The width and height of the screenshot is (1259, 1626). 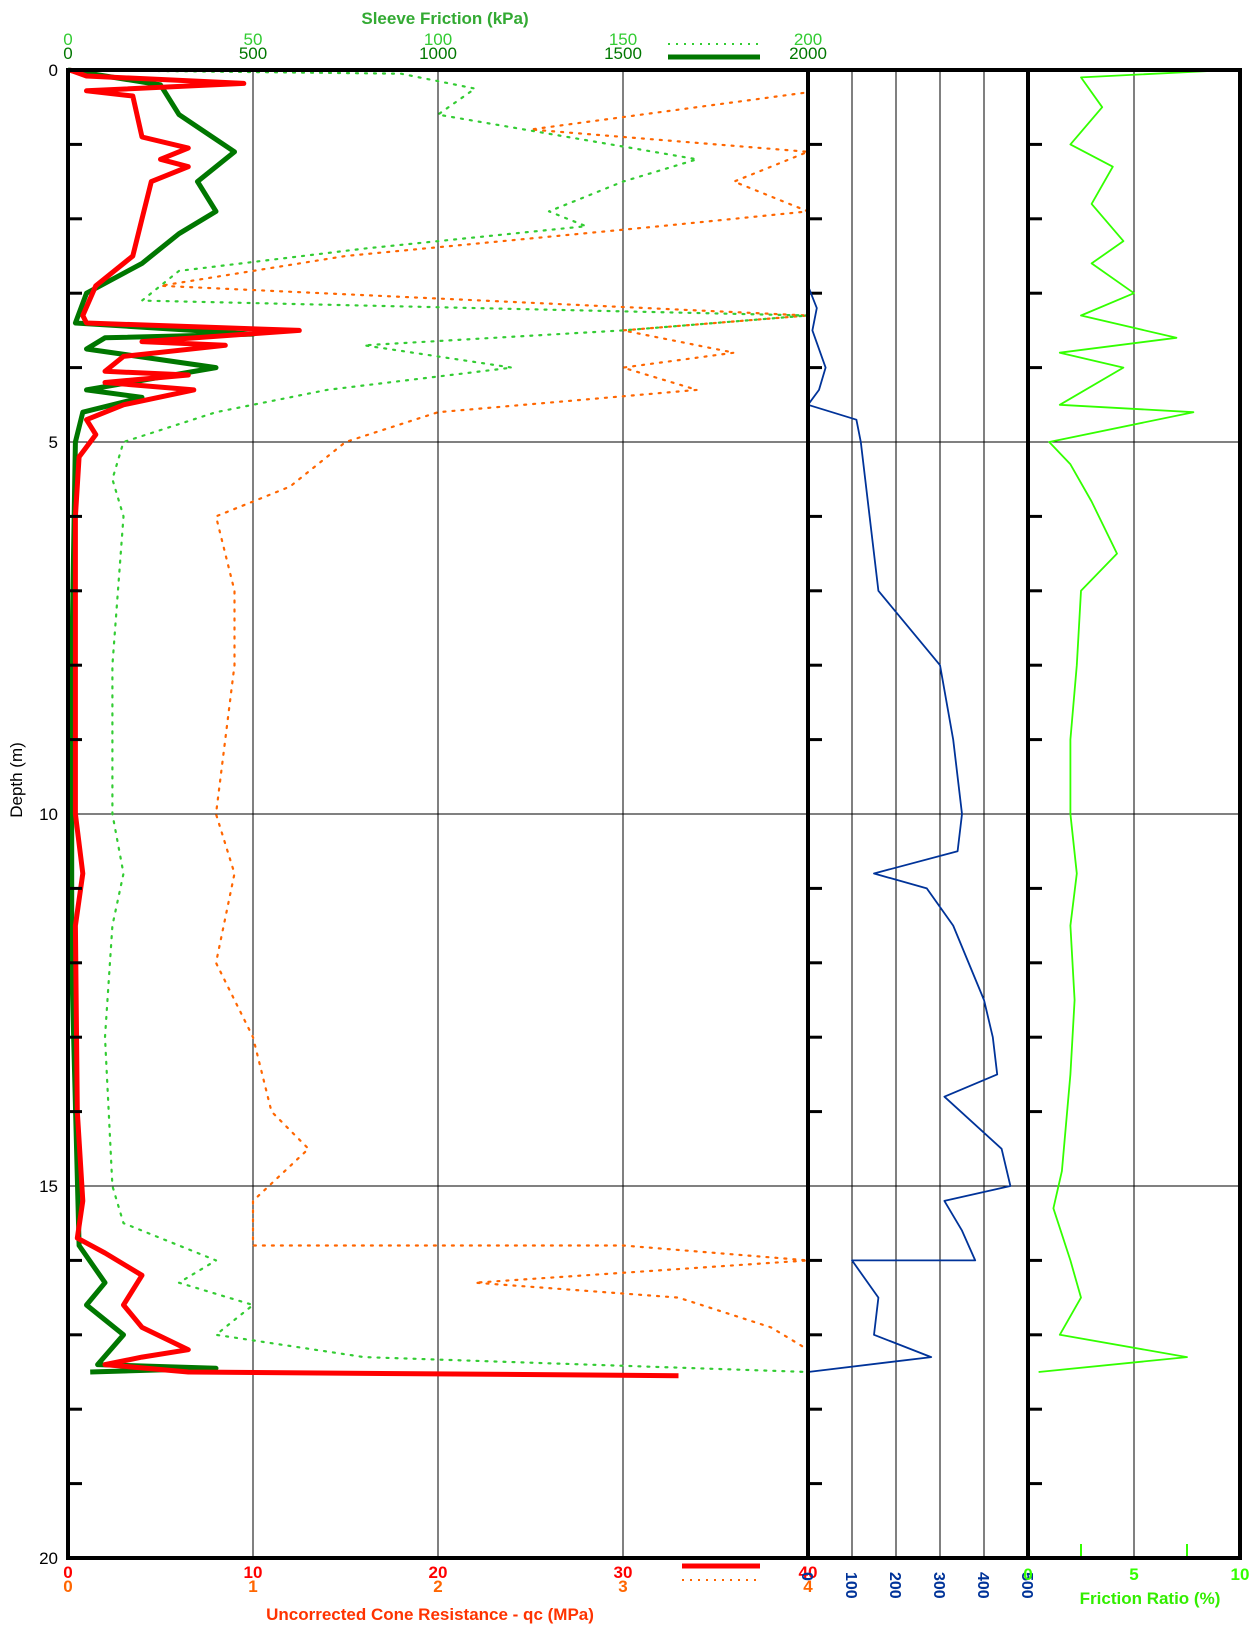 I want to click on bottom-axis-title: Uncorrected Cone Resistance - qc (MPa), so click(x=430, y=1614).